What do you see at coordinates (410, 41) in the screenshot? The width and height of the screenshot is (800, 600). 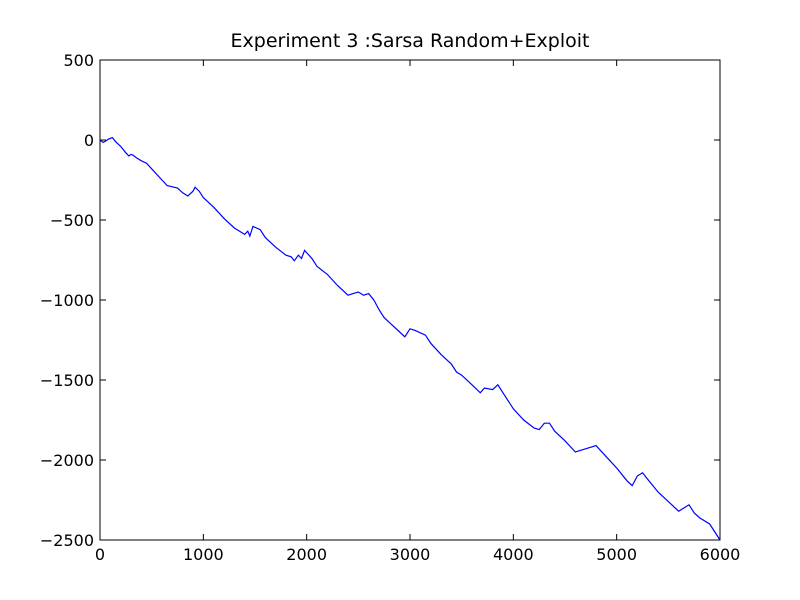 I see `chart-title: Experiment 3 :Sarsa Random+Exploit` at bounding box center [410, 41].